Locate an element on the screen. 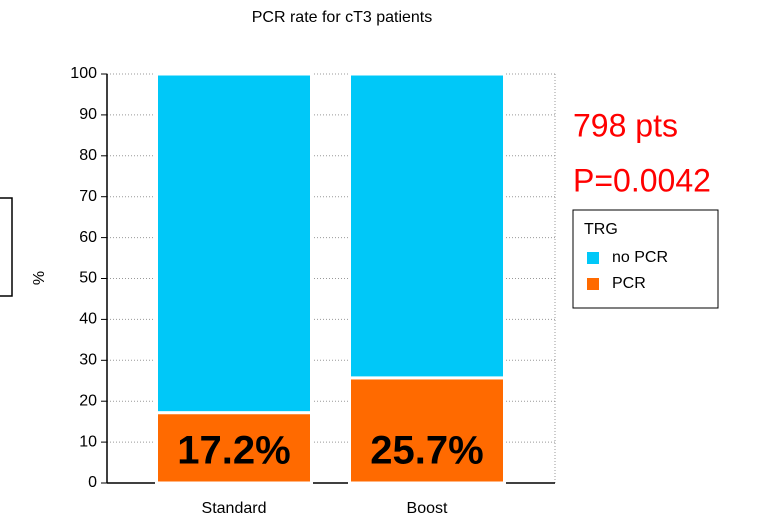 This screenshot has width=769, height=527. frame-fragment is located at coordinates (6, 247).